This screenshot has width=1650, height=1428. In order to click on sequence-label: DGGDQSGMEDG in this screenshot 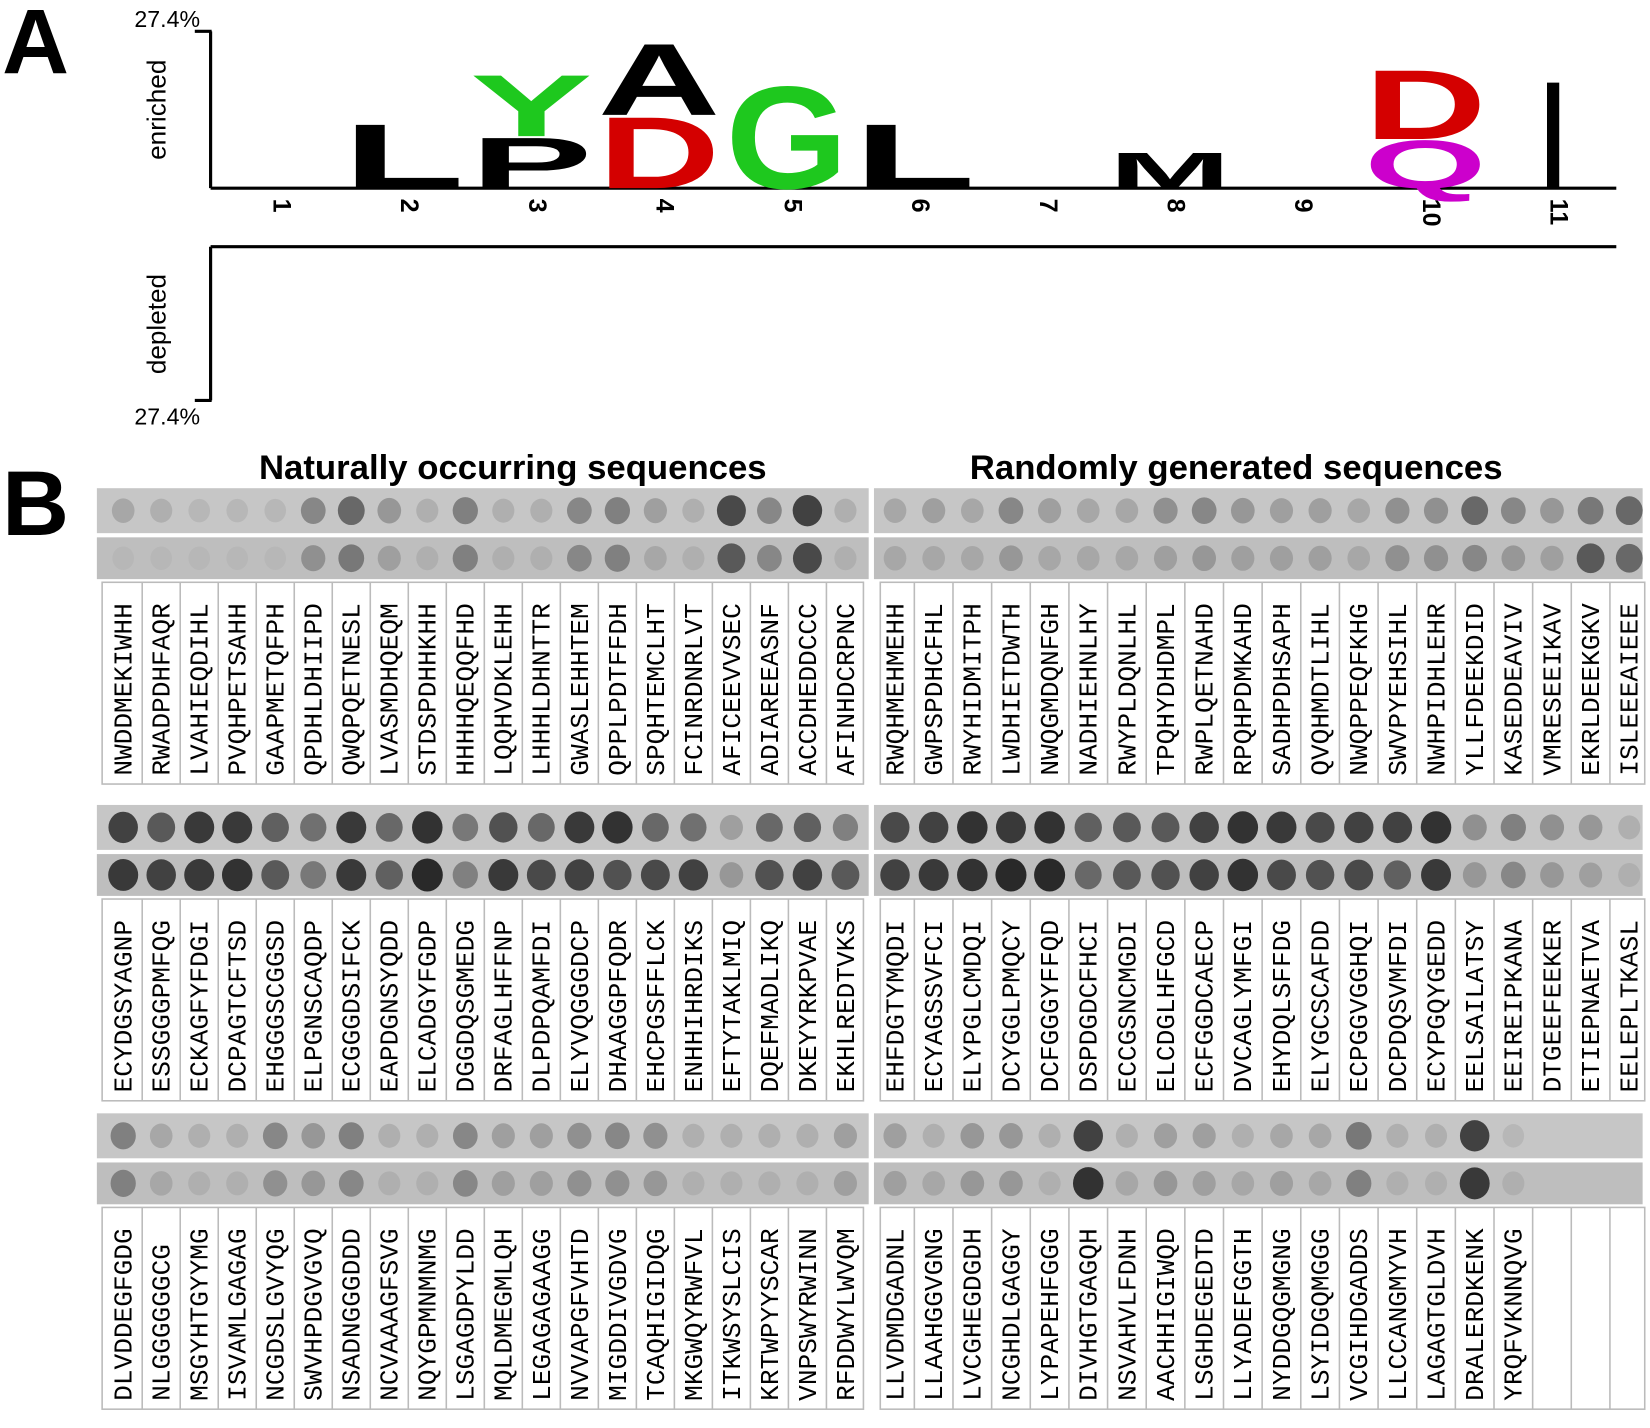, I will do `click(467, 1006)`.